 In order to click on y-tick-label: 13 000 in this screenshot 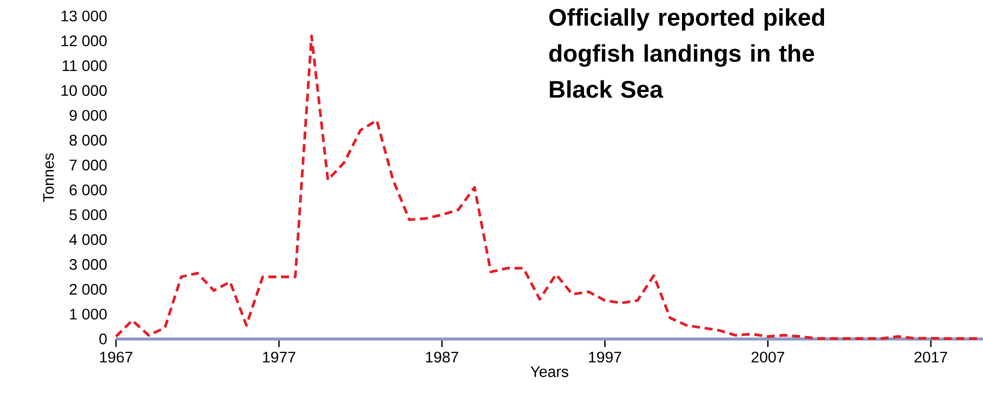, I will do `click(84, 16)`.